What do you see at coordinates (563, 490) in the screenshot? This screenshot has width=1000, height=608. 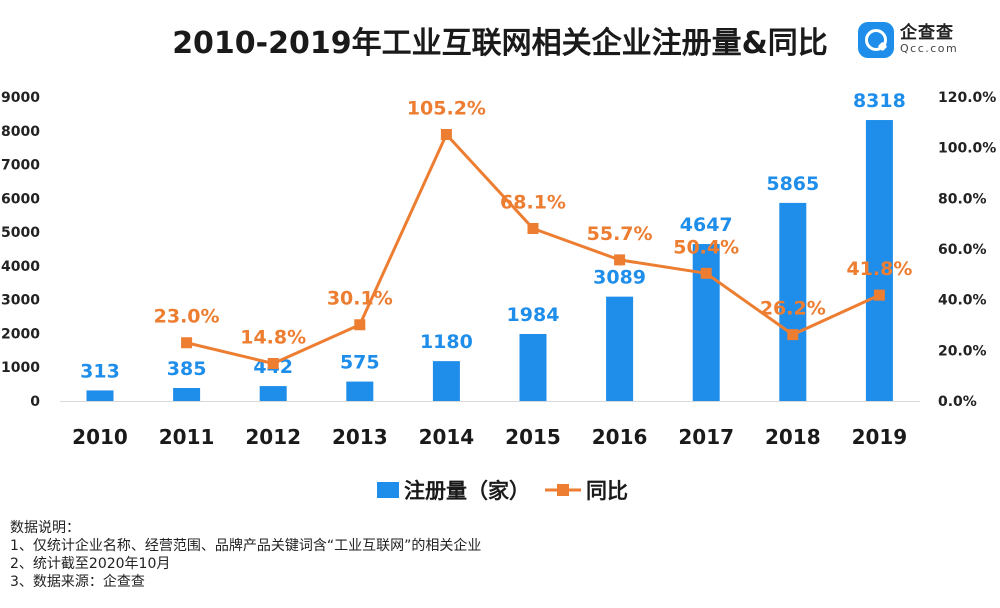 I see `legend-line-marker` at bounding box center [563, 490].